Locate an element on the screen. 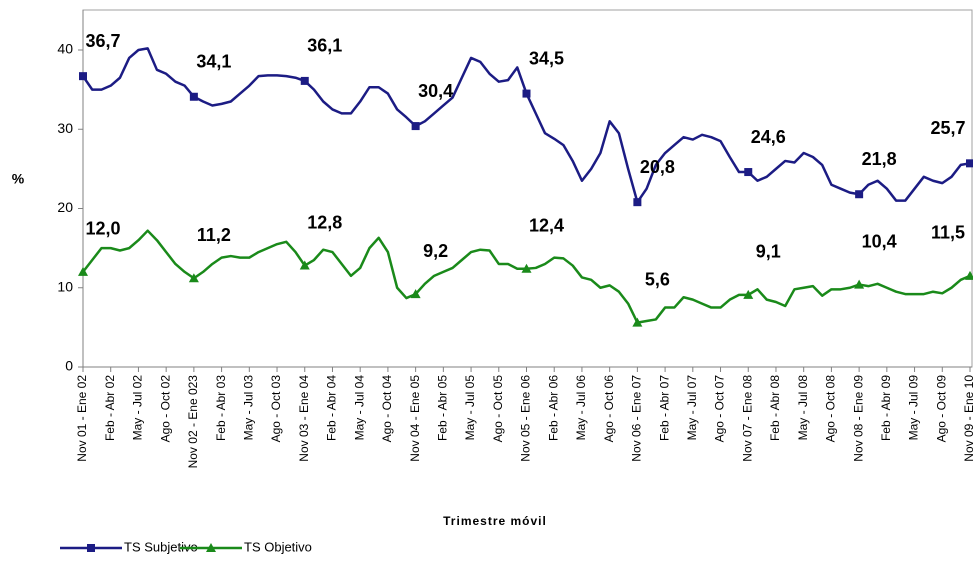 Image resolution: width=973 pixels, height=568 pixels. legend-label: TS Objetivo is located at coordinates (278, 546).